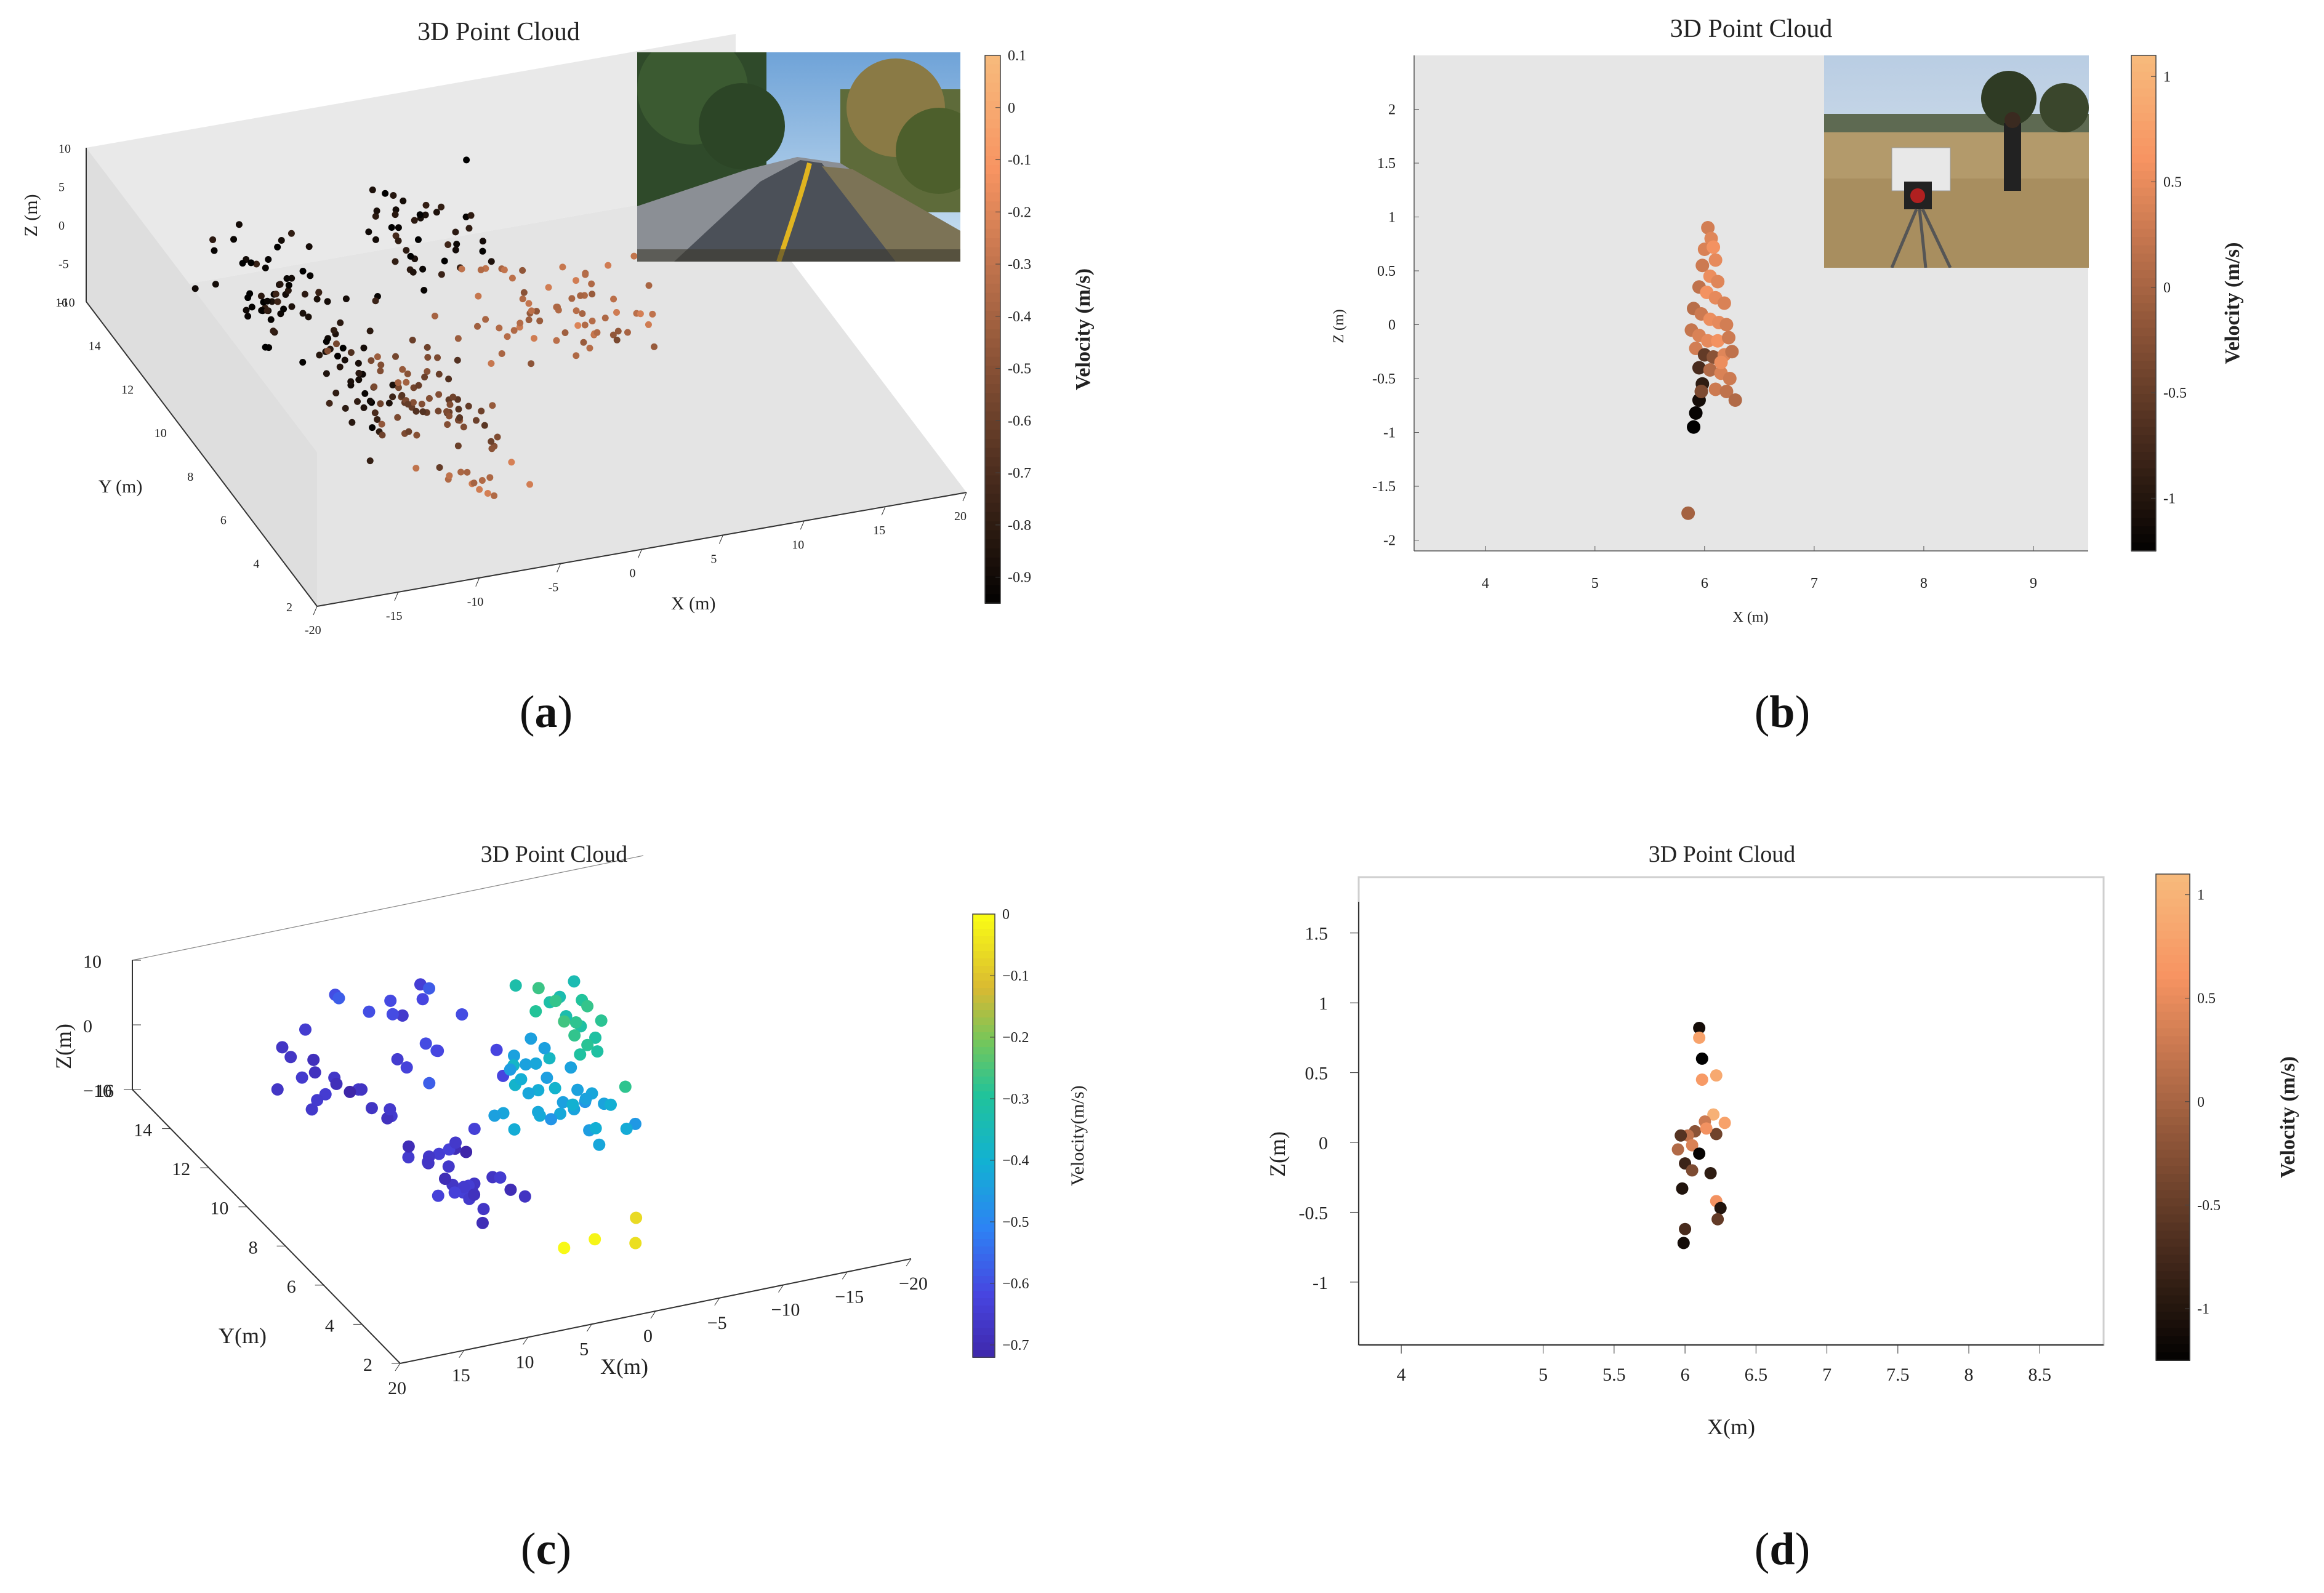  I want to click on y-tick-label: 1.5, so click(1386, 164).